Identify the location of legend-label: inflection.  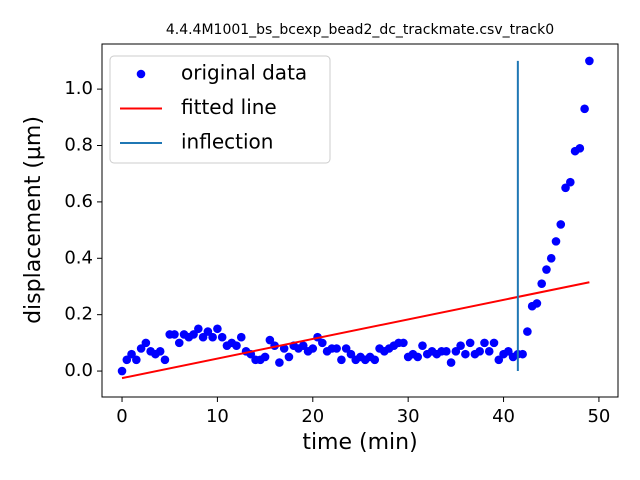
(227, 142).